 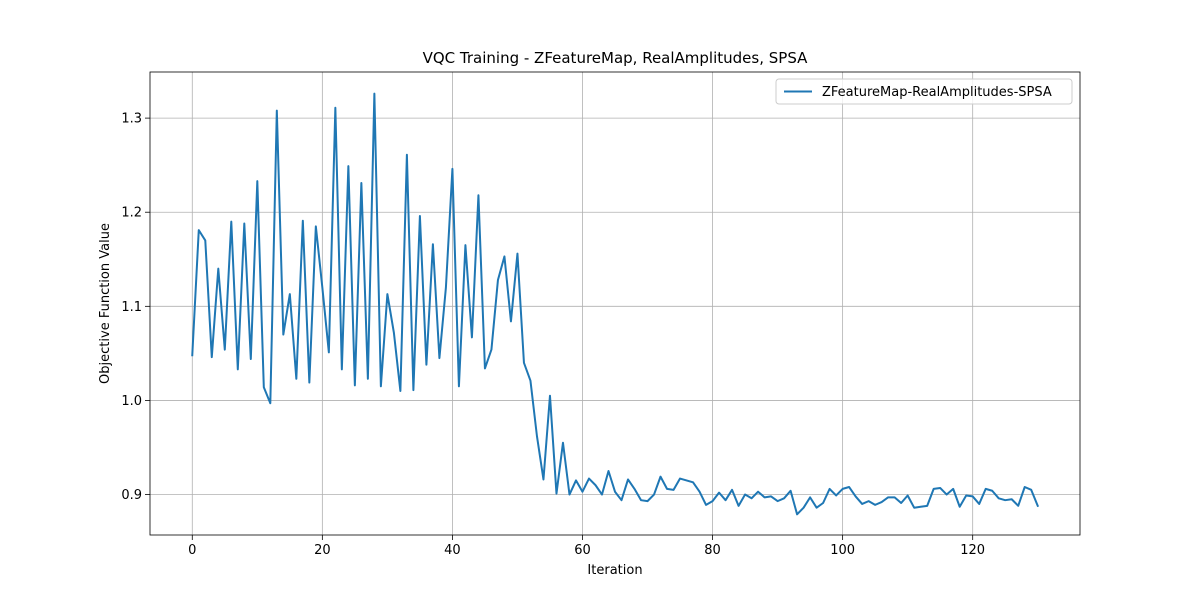 What do you see at coordinates (937, 92) in the screenshot?
I see `legend-label: ZFeatureMap-RealAmplitudes-SPSA` at bounding box center [937, 92].